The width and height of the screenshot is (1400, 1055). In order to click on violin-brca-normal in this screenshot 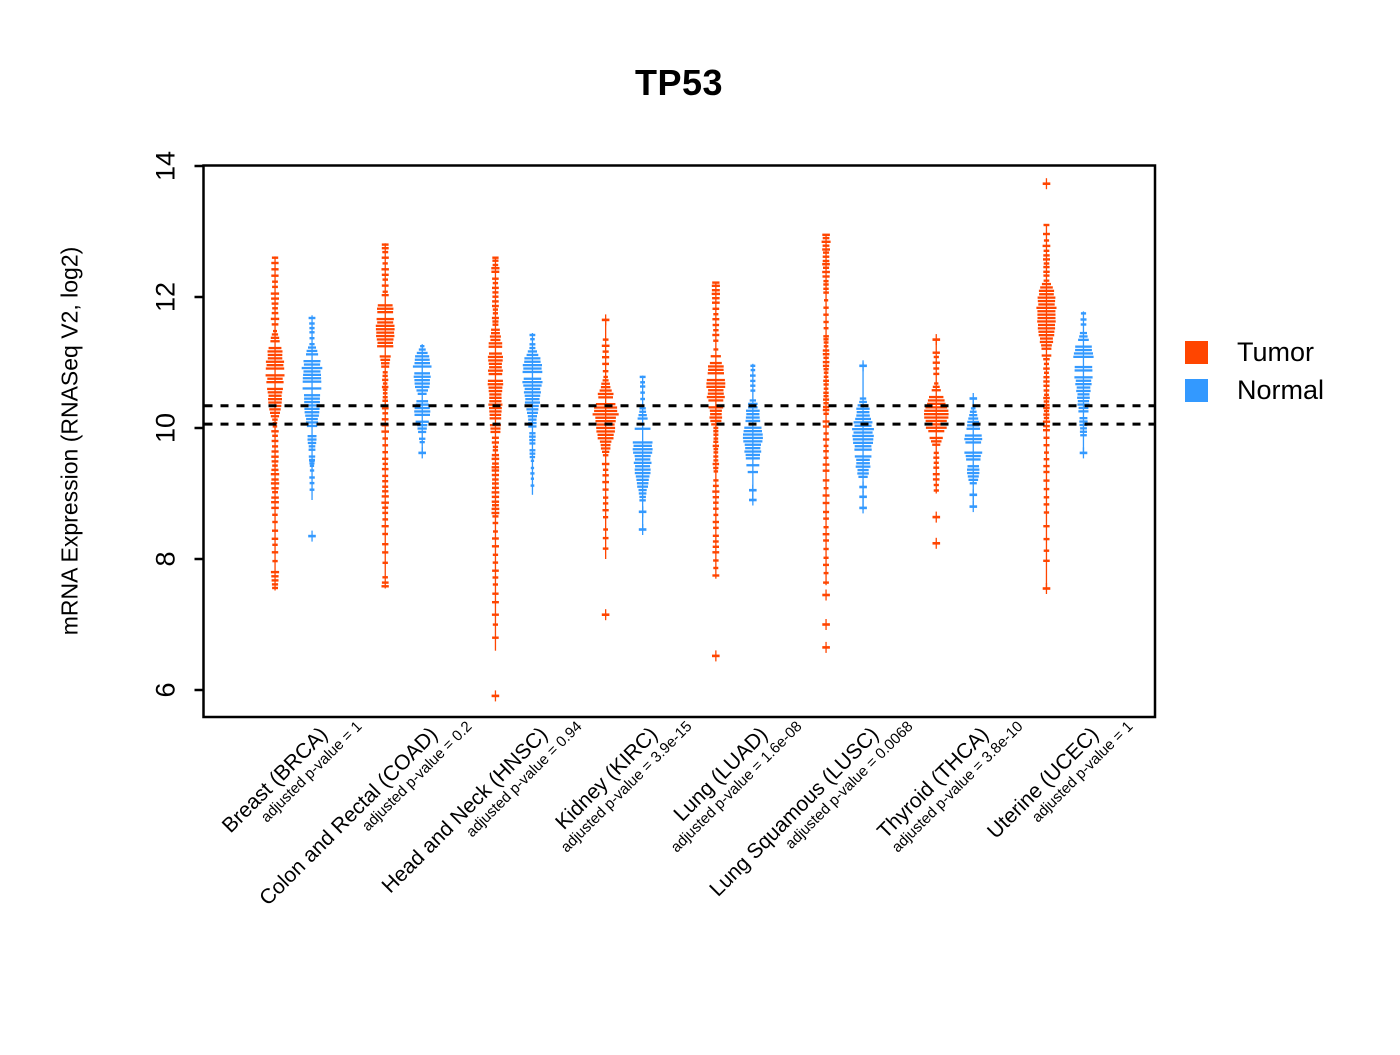, I will do `click(312, 428)`.